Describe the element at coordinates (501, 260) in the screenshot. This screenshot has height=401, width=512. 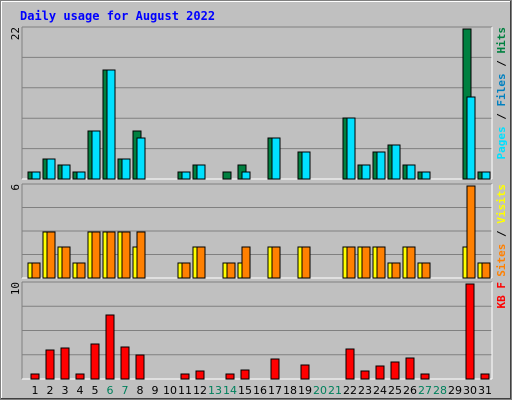
I see `legend-entry: Sites` at that location.